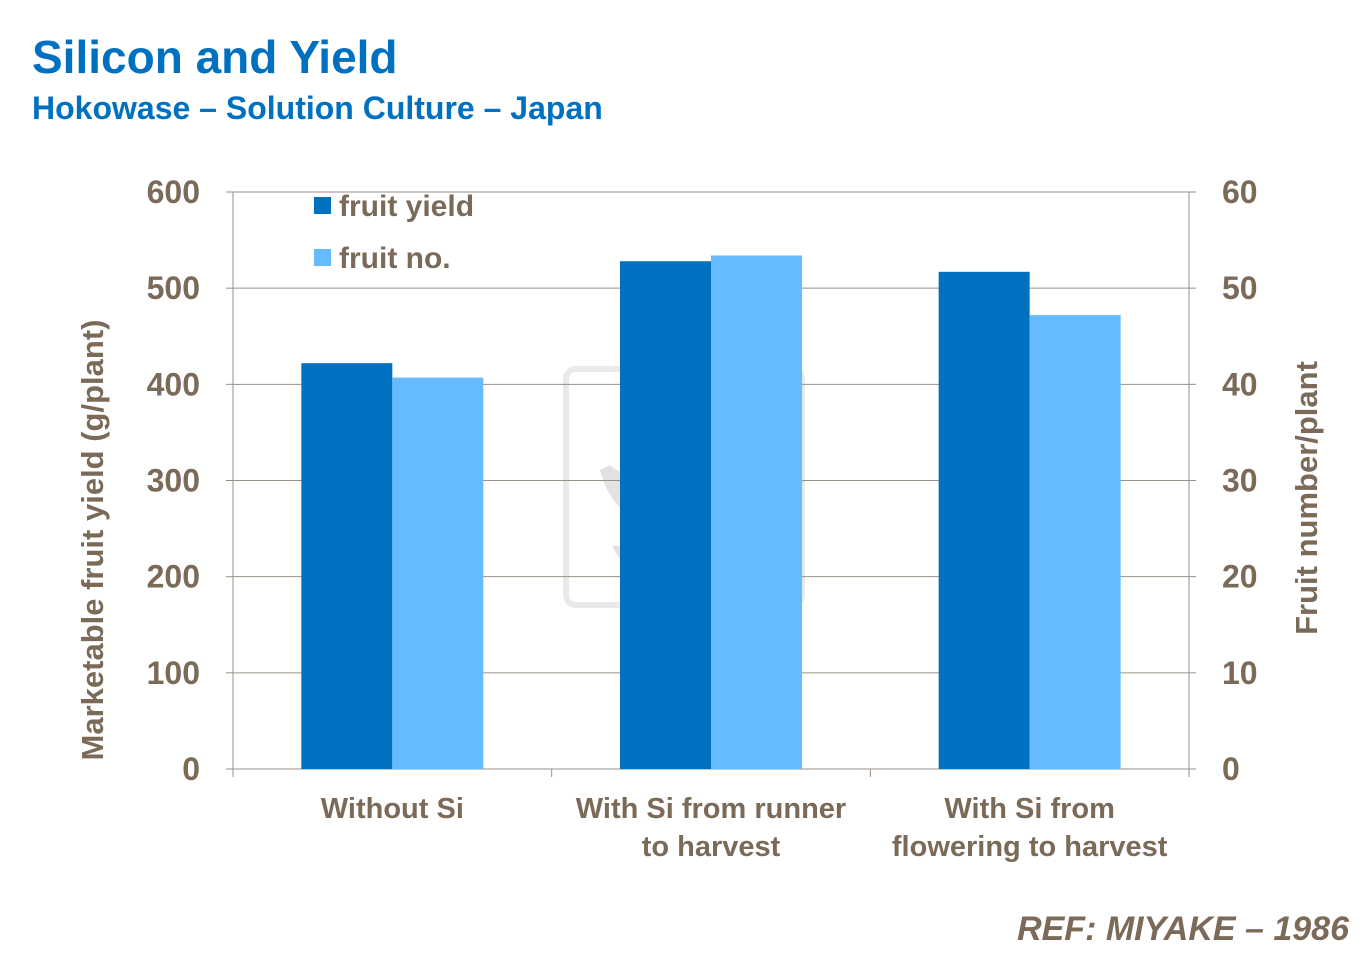 This screenshot has height=977, width=1371. I want to click on category-label: With Si from runner, so click(711, 809).